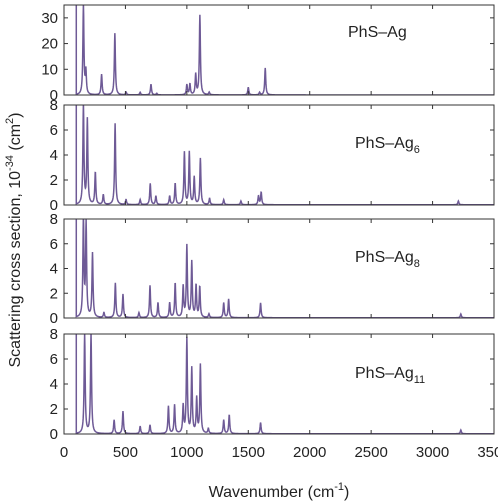 The image size is (498, 503). I want to click on panel-label-4: PhS–Ag11, so click(390, 375).